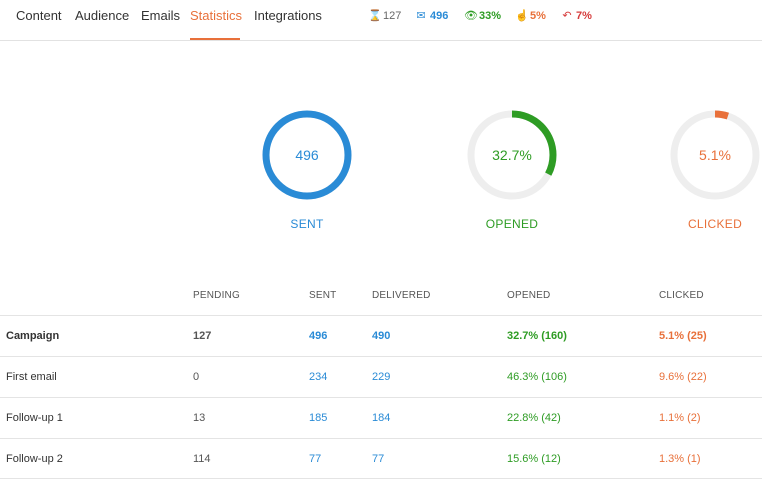 The width and height of the screenshot is (762, 482). Describe the element at coordinates (683, 377) in the screenshot. I see `row-clicked: 9.6% (22)` at that location.